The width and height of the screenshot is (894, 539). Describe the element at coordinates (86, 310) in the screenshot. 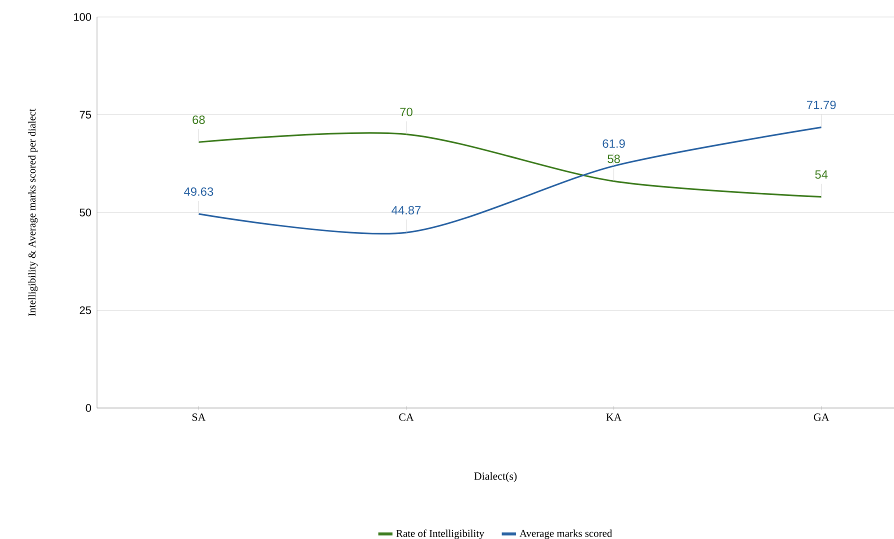

I see `y-tick-label: 25` at that location.